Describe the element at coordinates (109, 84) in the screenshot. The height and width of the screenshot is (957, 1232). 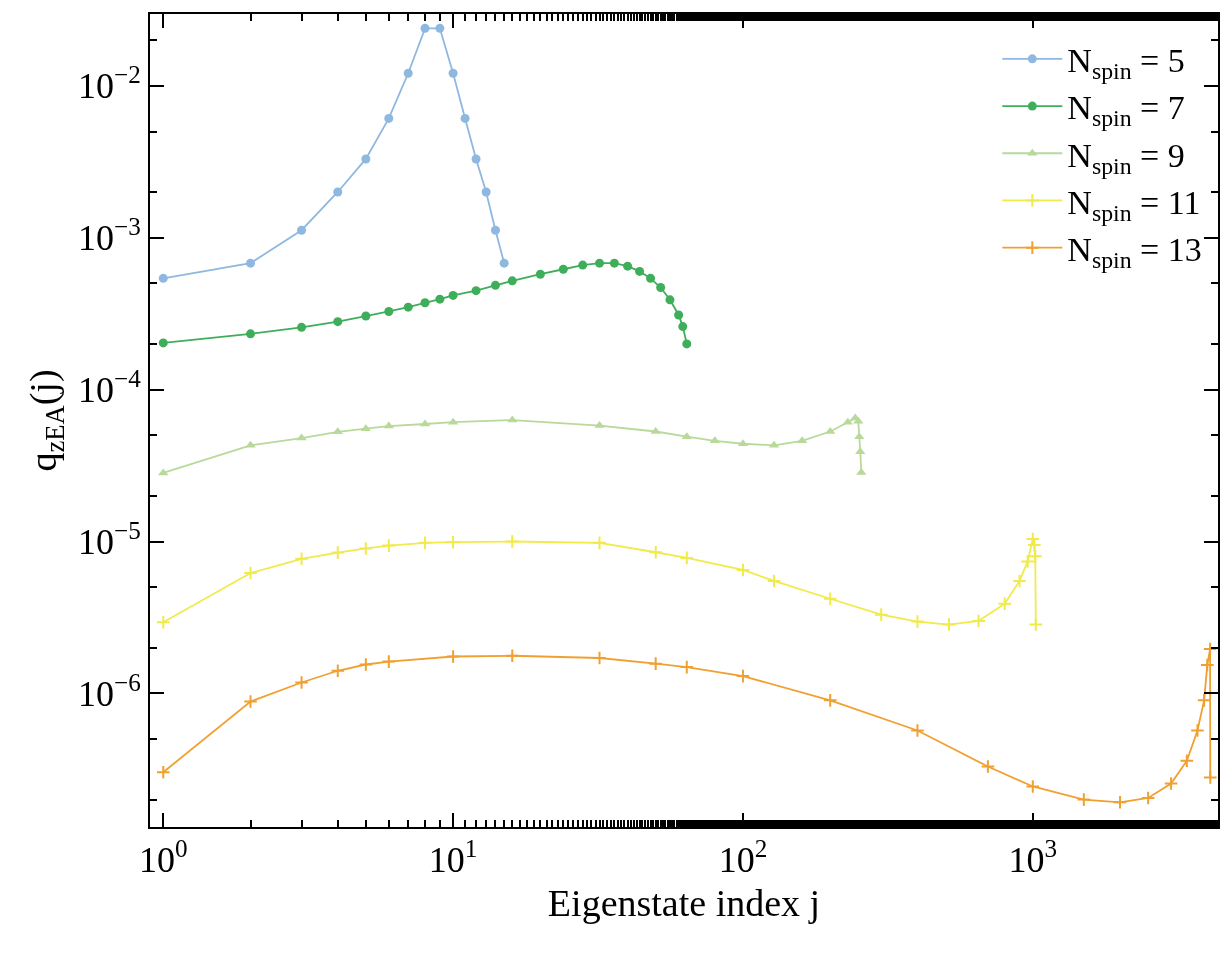
I see `y-tick-label: 10$^{−2}$` at that location.